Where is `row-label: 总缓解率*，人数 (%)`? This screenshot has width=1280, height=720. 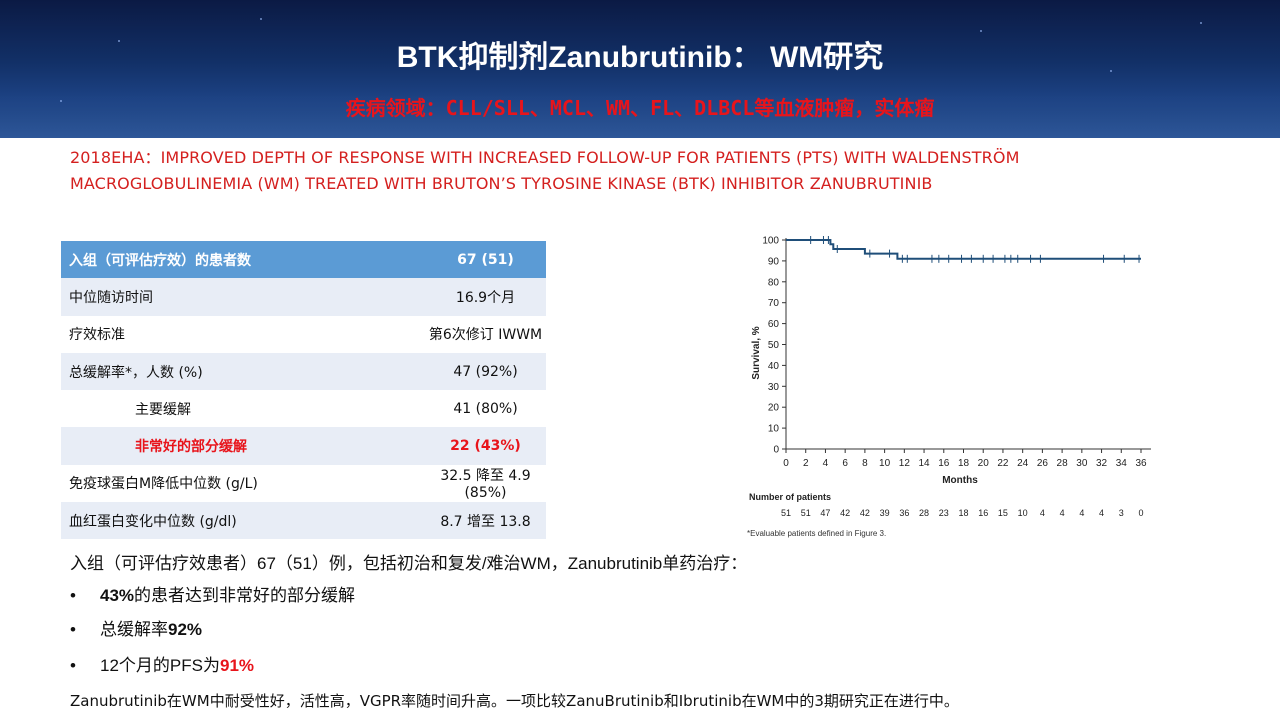 row-label: 总缓解率*，人数 (%) is located at coordinates (243, 371).